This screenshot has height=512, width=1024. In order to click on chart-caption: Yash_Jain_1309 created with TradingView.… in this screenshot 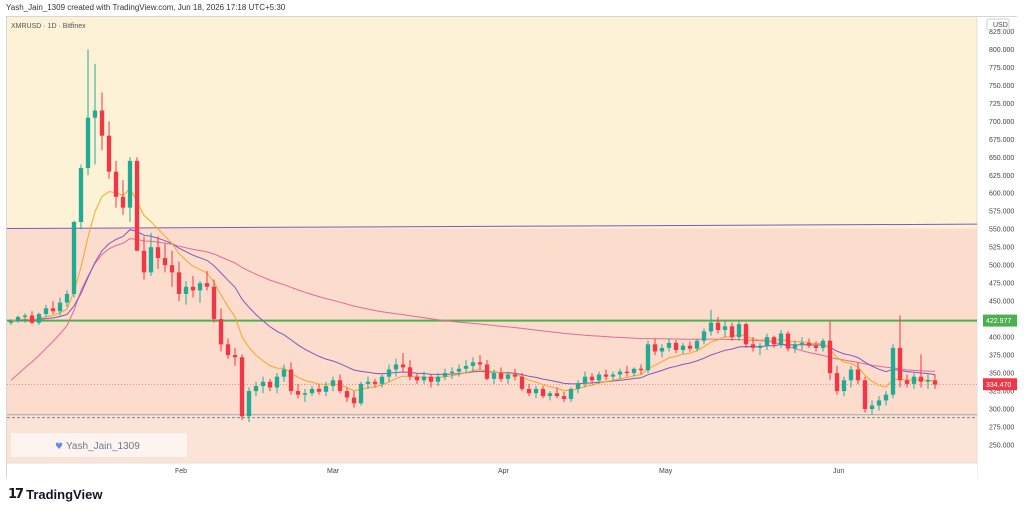, I will do `click(146, 7)`.